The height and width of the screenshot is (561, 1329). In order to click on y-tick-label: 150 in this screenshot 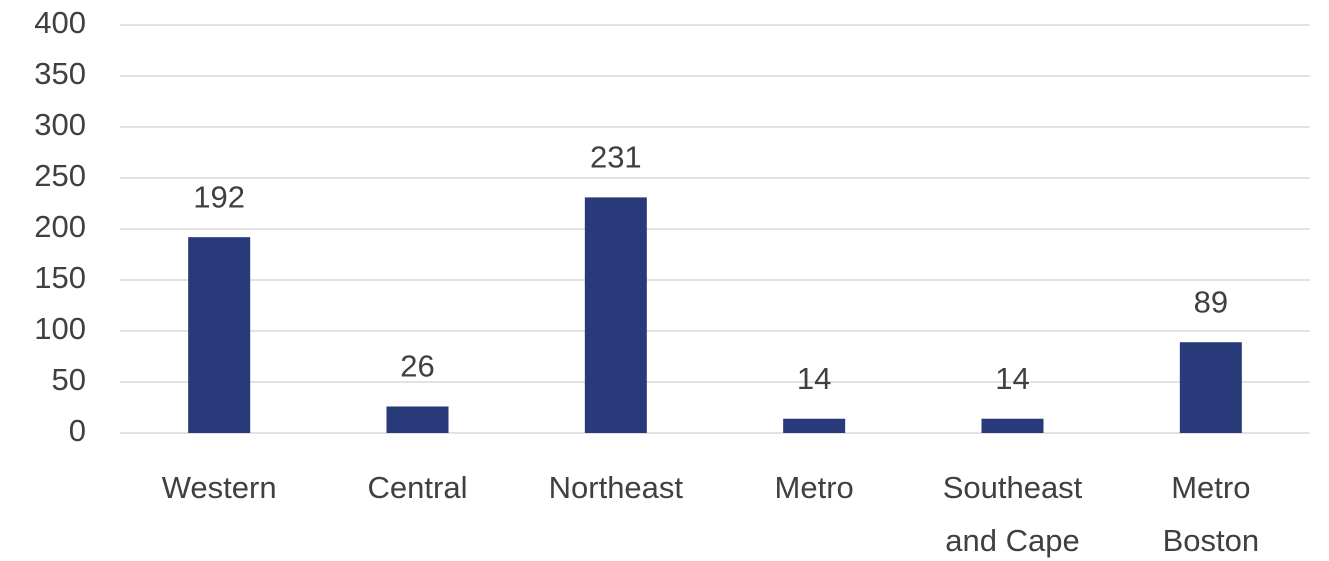, I will do `click(60, 277)`.